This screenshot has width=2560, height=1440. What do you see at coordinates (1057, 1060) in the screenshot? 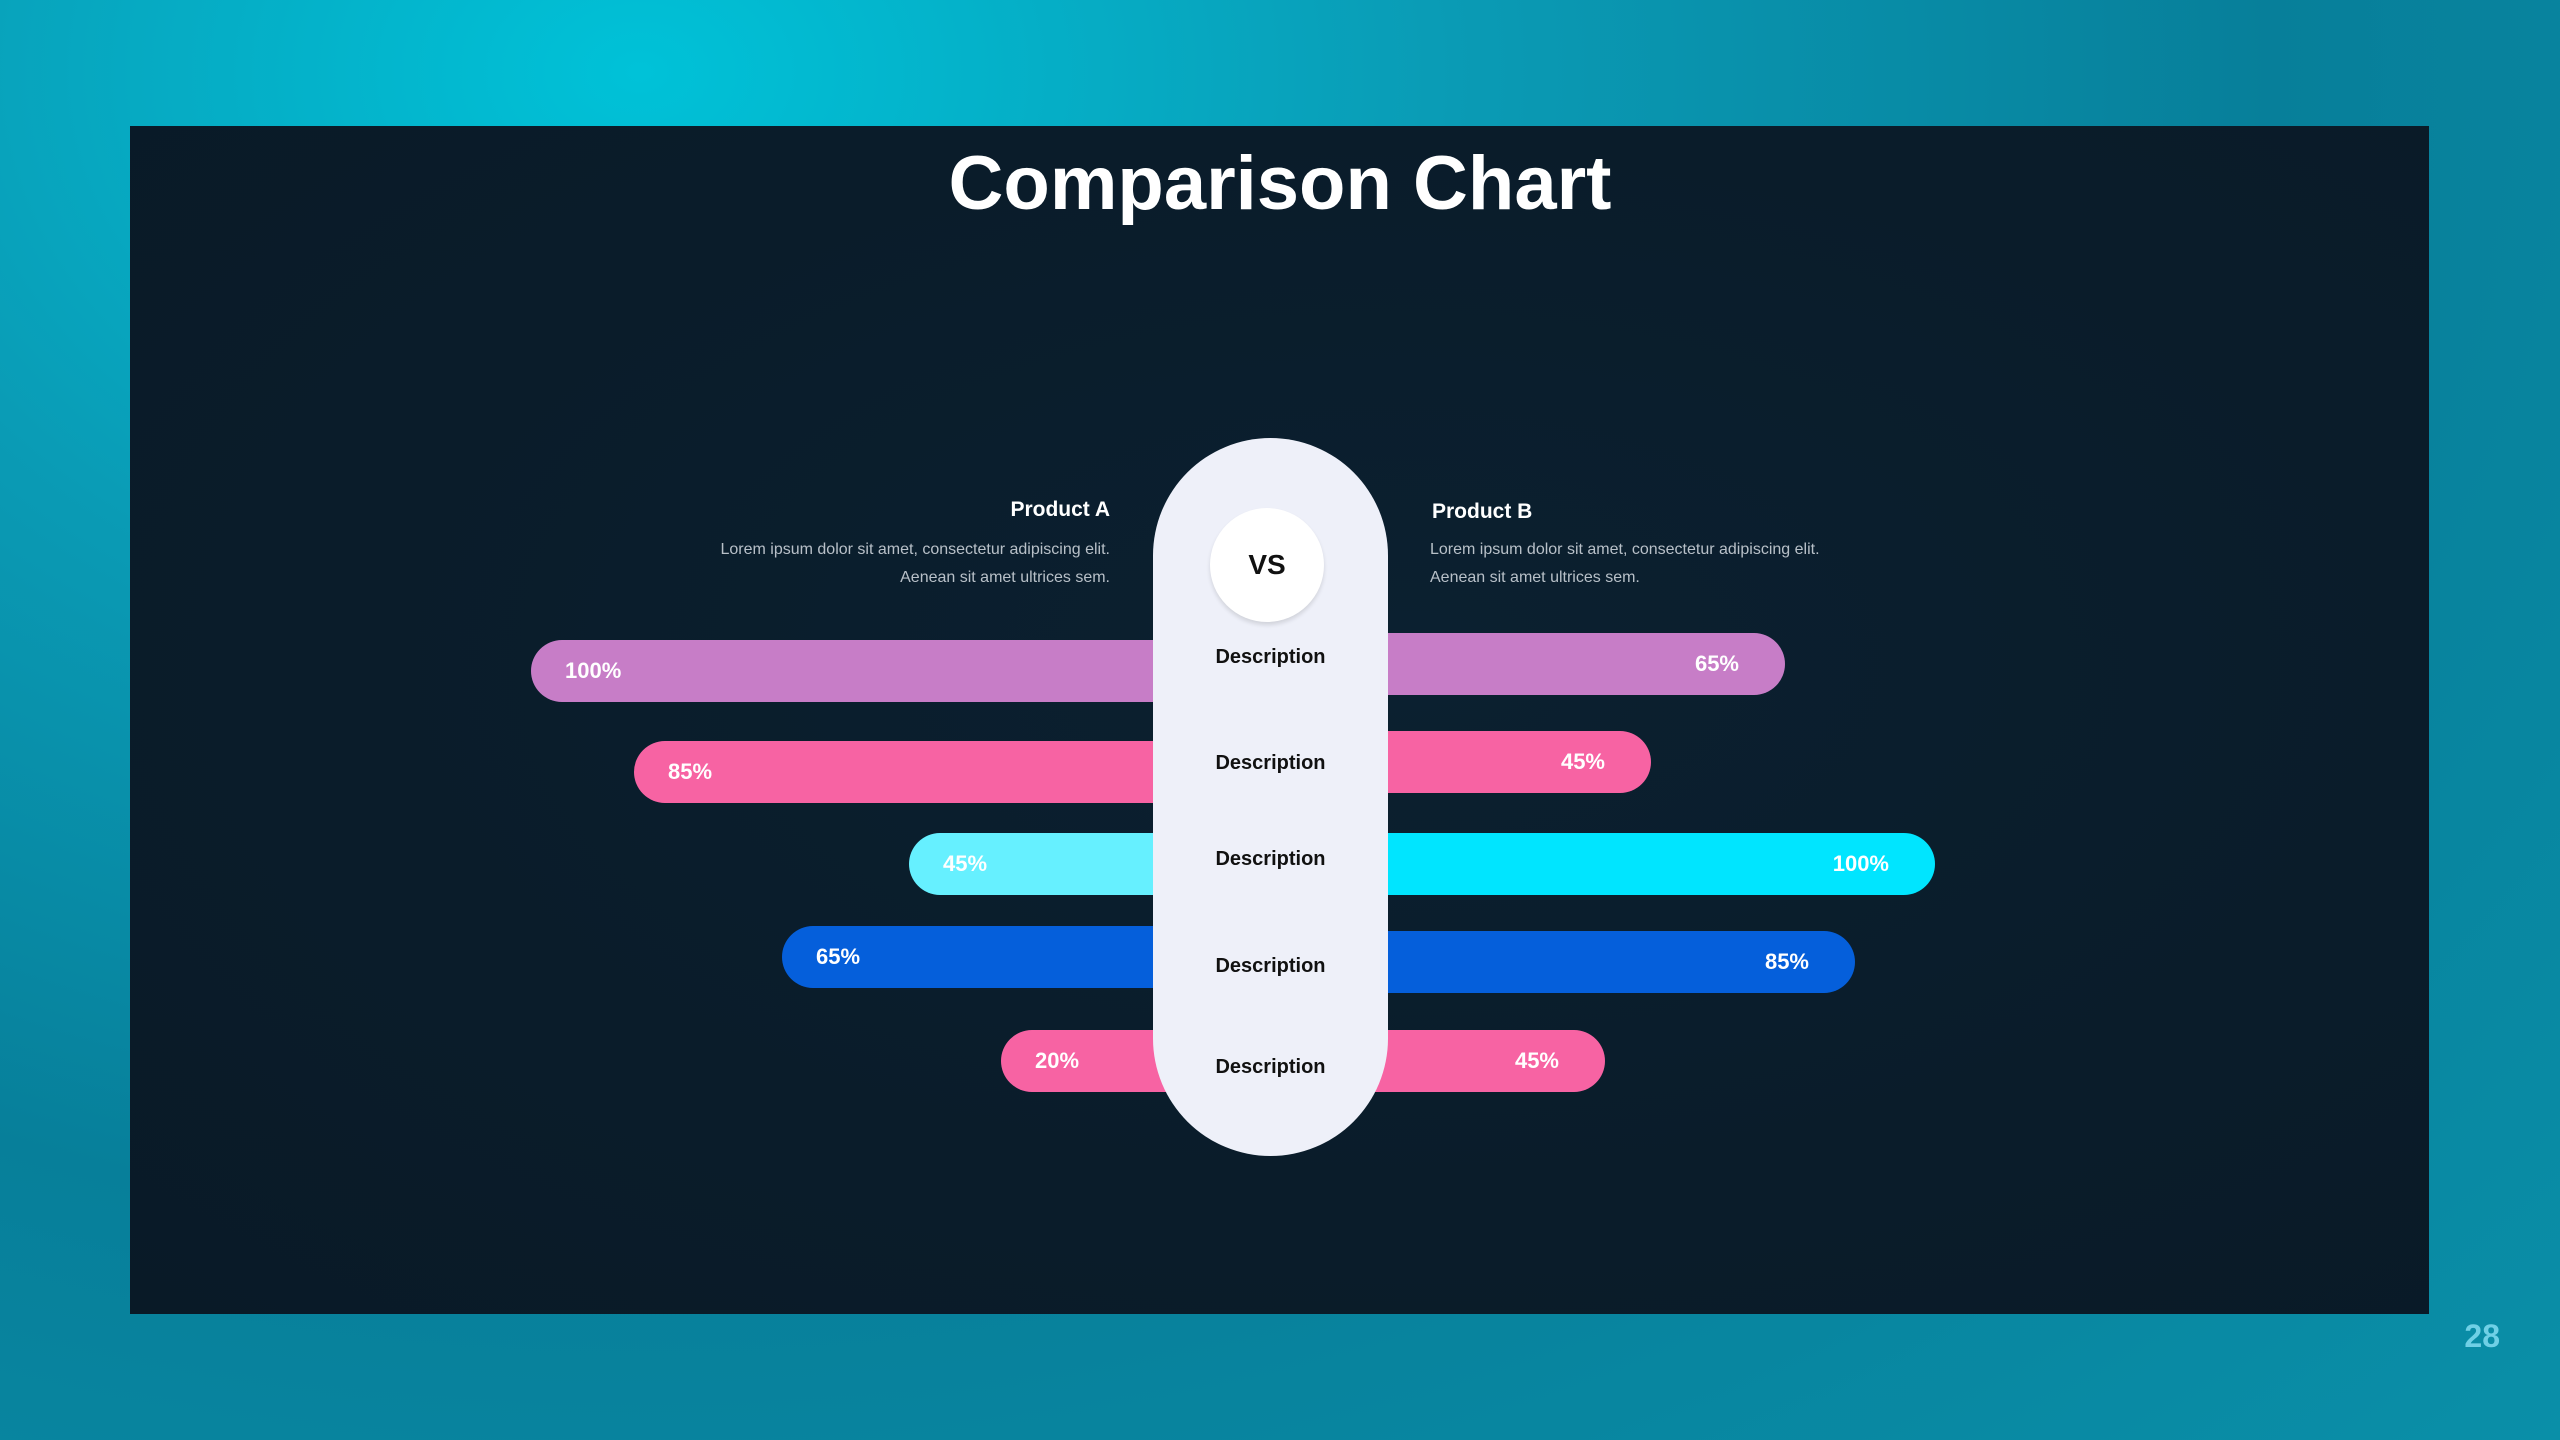
I see `bar-value-label: 20%` at bounding box center [1057, 1060].